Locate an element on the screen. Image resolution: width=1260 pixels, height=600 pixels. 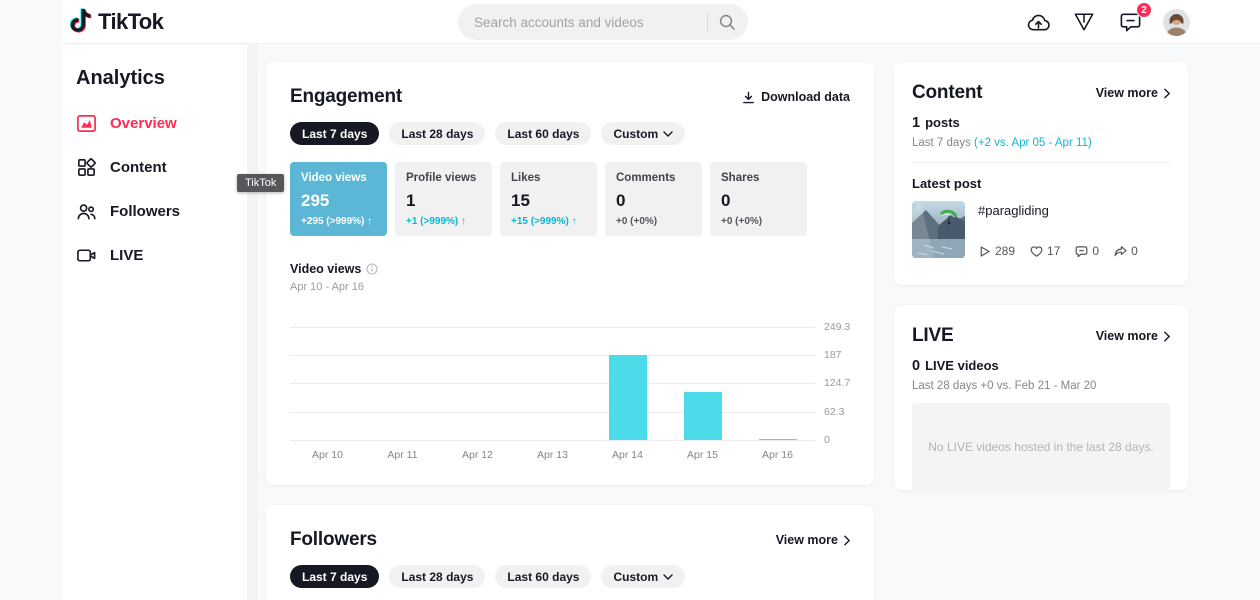
metric-card-video-views: Video views 295 +295 (>999%) ↑ is located at coordinates (338, 199).